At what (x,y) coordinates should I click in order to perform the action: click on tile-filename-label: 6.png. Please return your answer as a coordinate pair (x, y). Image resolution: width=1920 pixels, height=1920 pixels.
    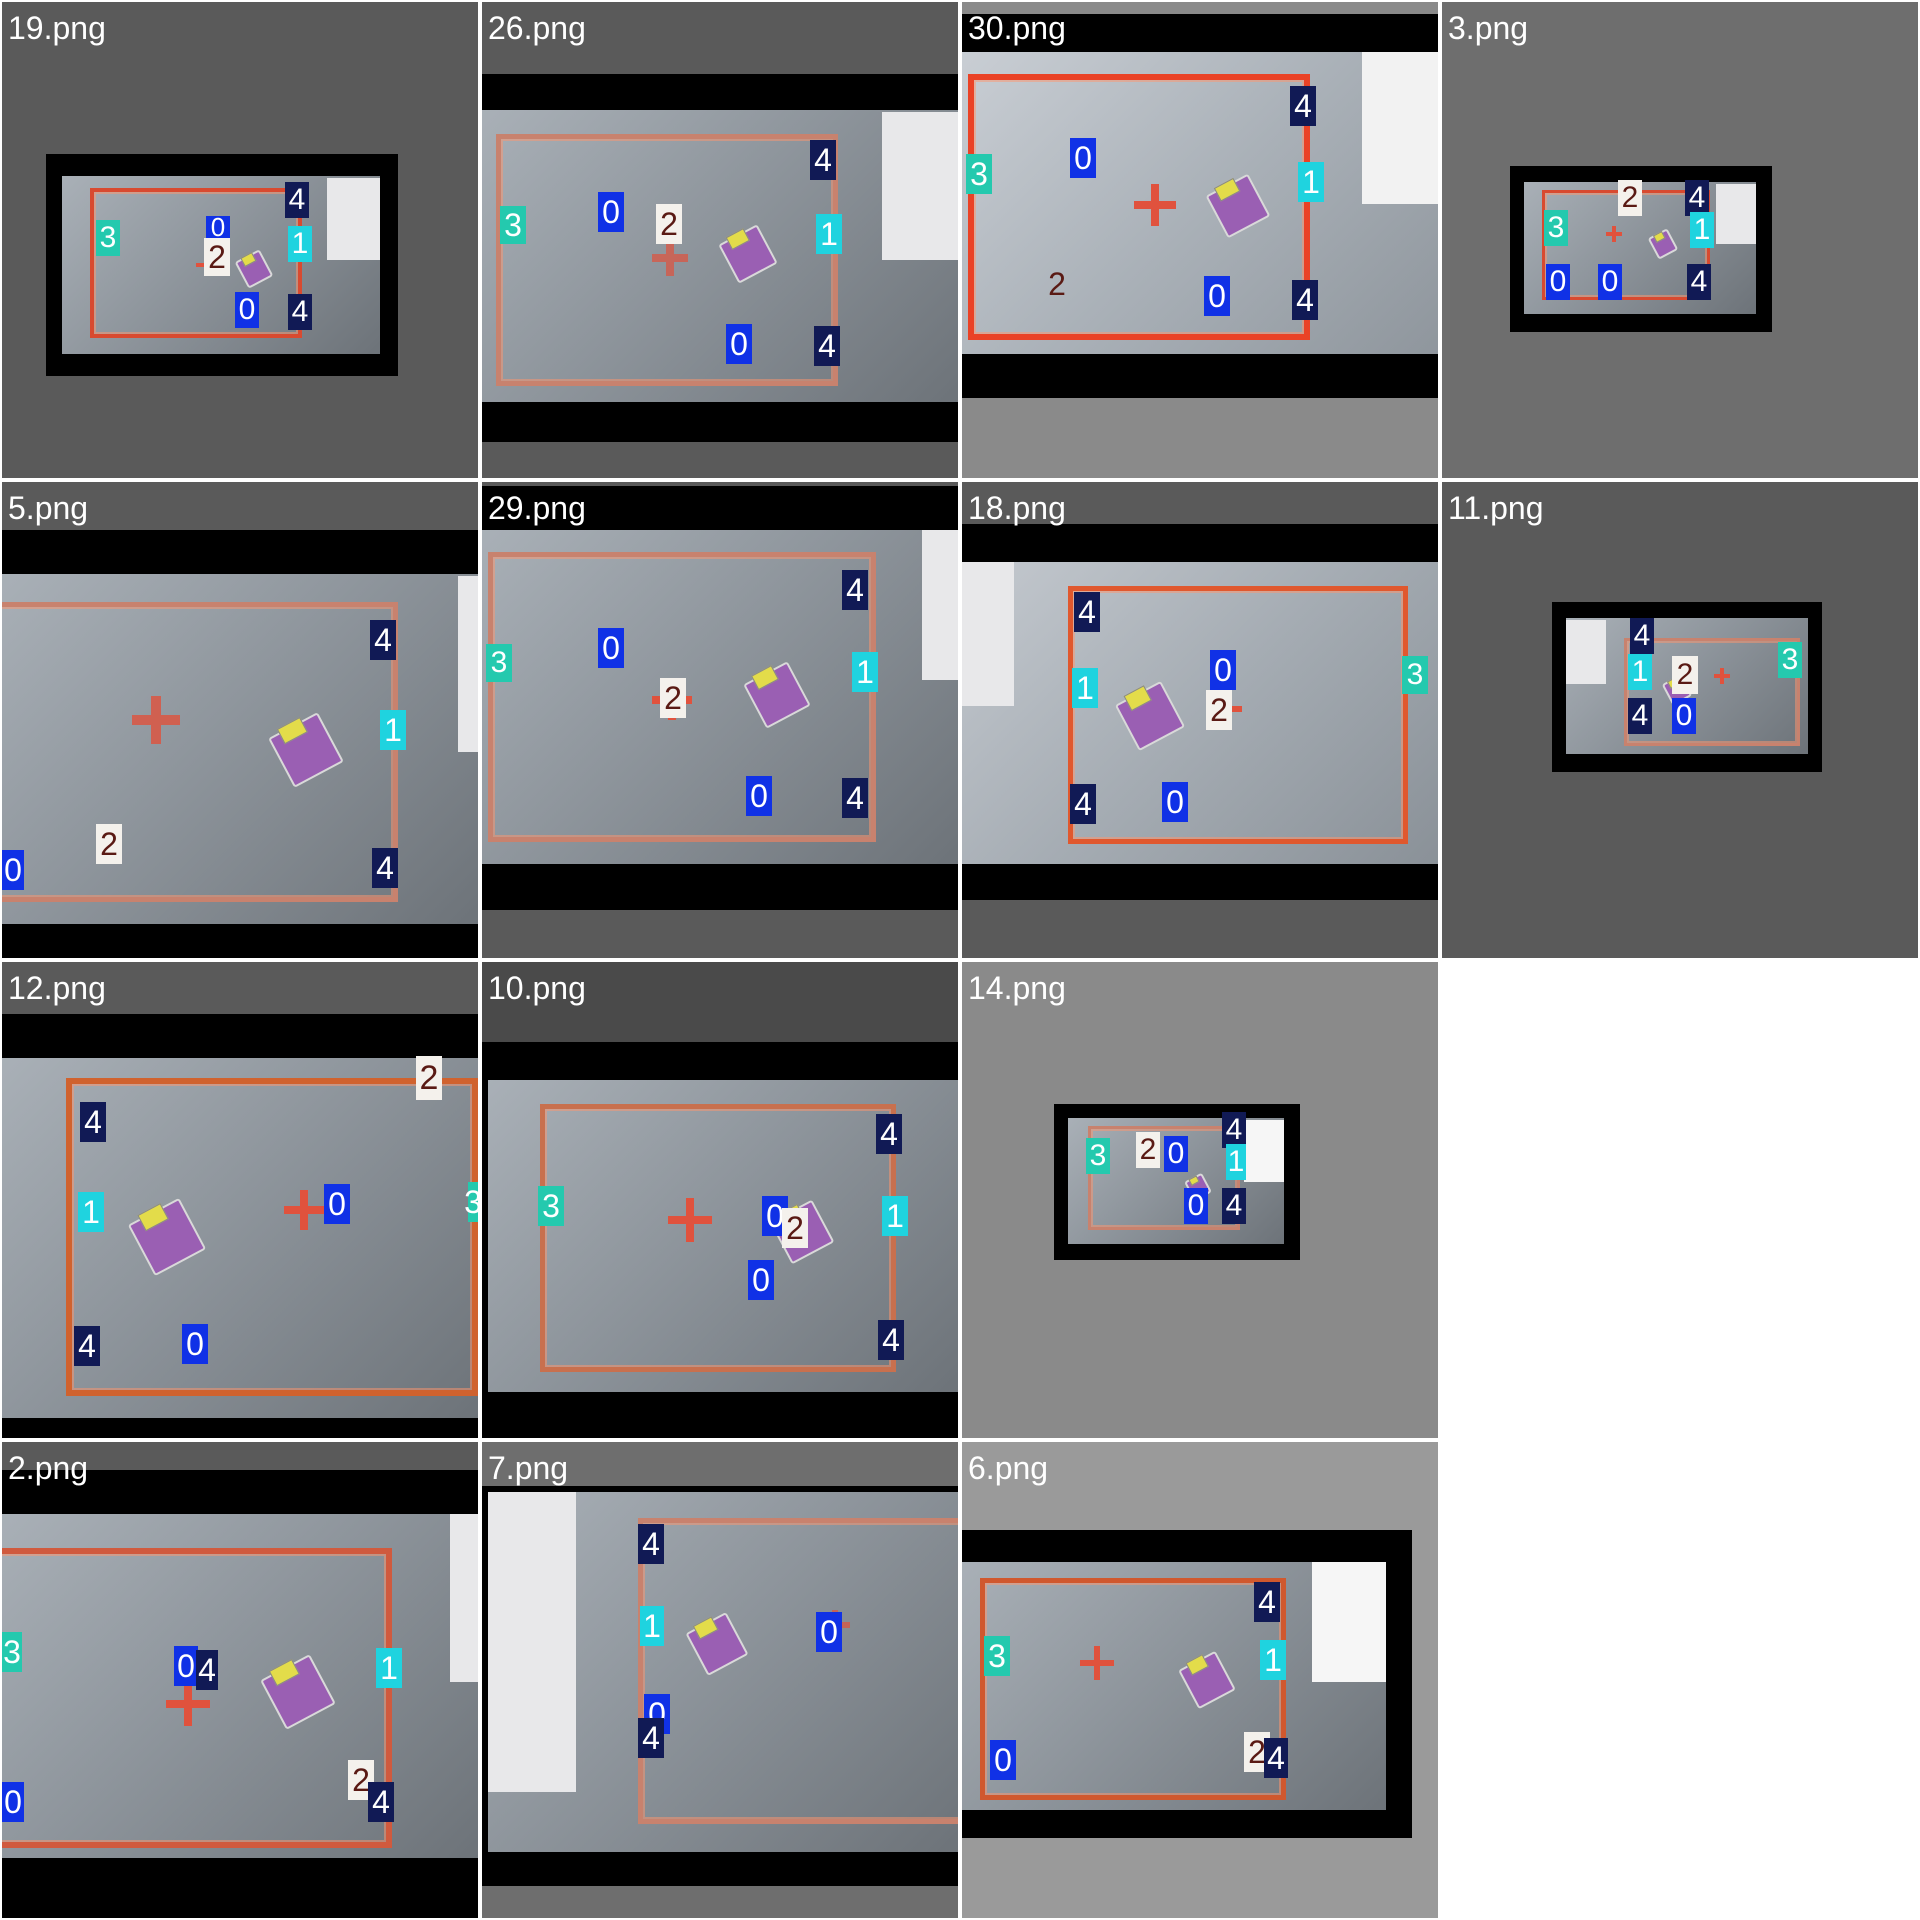
    Looking at the image, I should click on (1008, 1468).